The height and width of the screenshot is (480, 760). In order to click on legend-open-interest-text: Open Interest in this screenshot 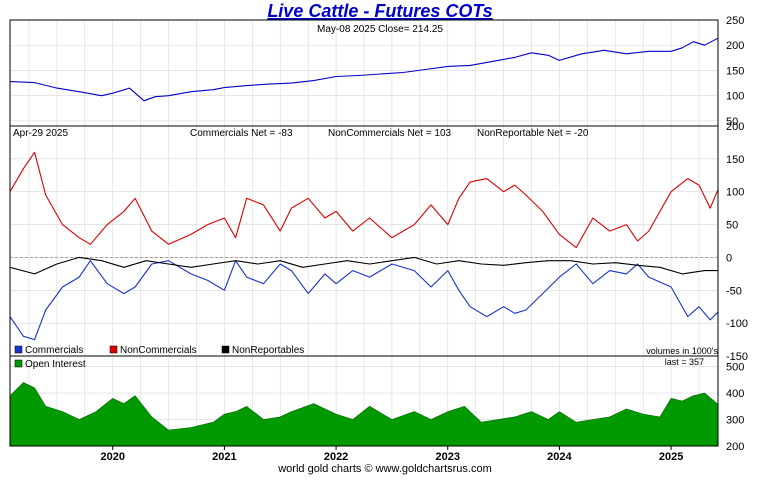, I will do `click(55, 364)`.